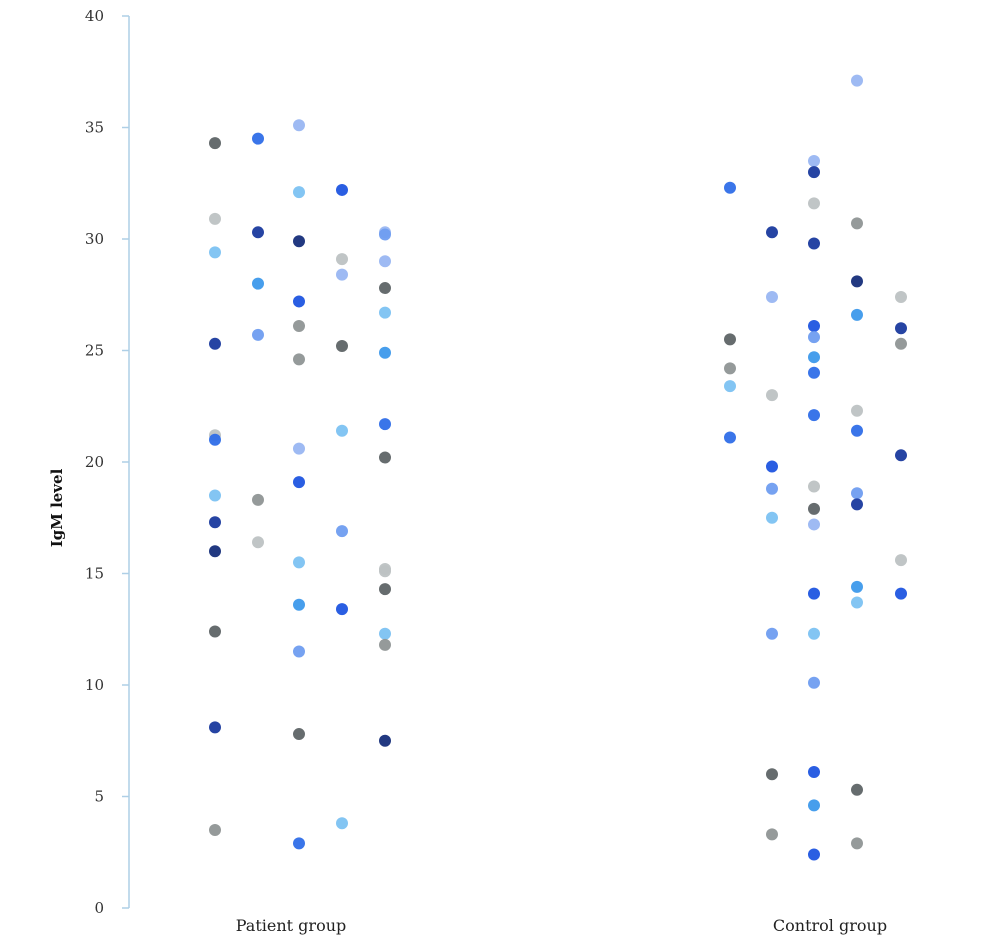 The width and height of the screenshot is (1000, 944). I want to click on x-category-labels: Patient group Control group, so click(561, 925).